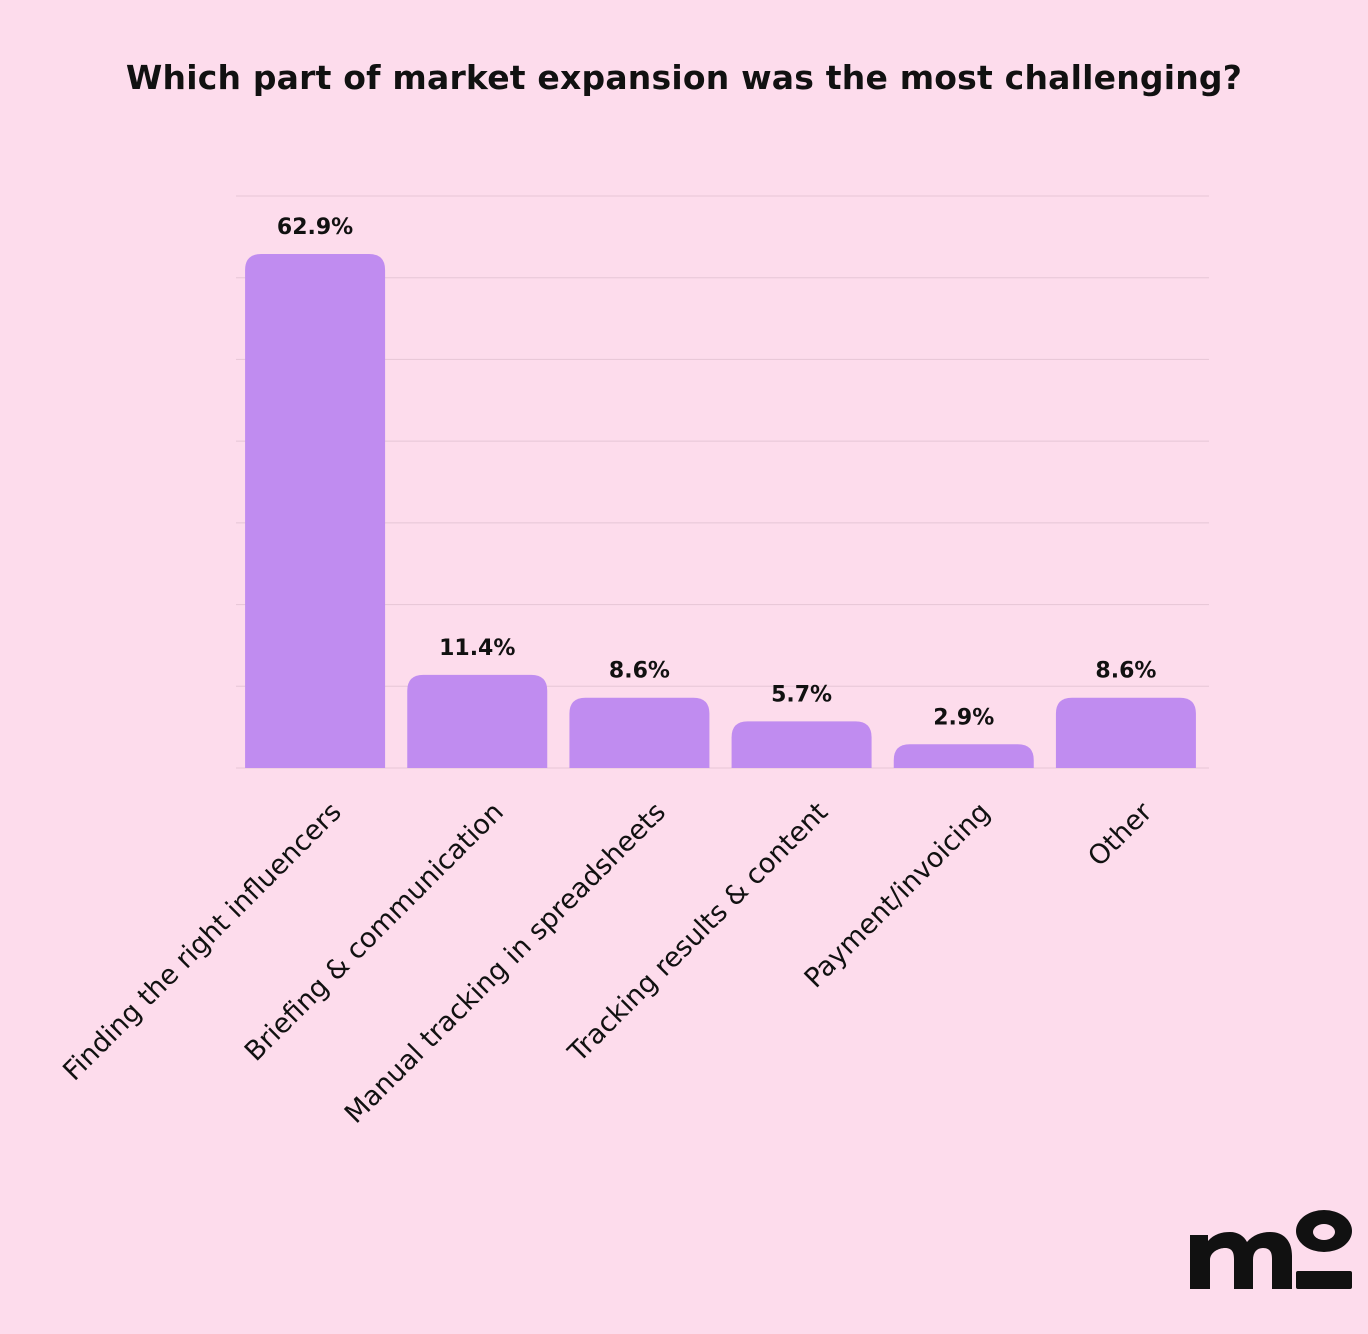  I want to click on data-label: 5.7%, so click(801, 694).